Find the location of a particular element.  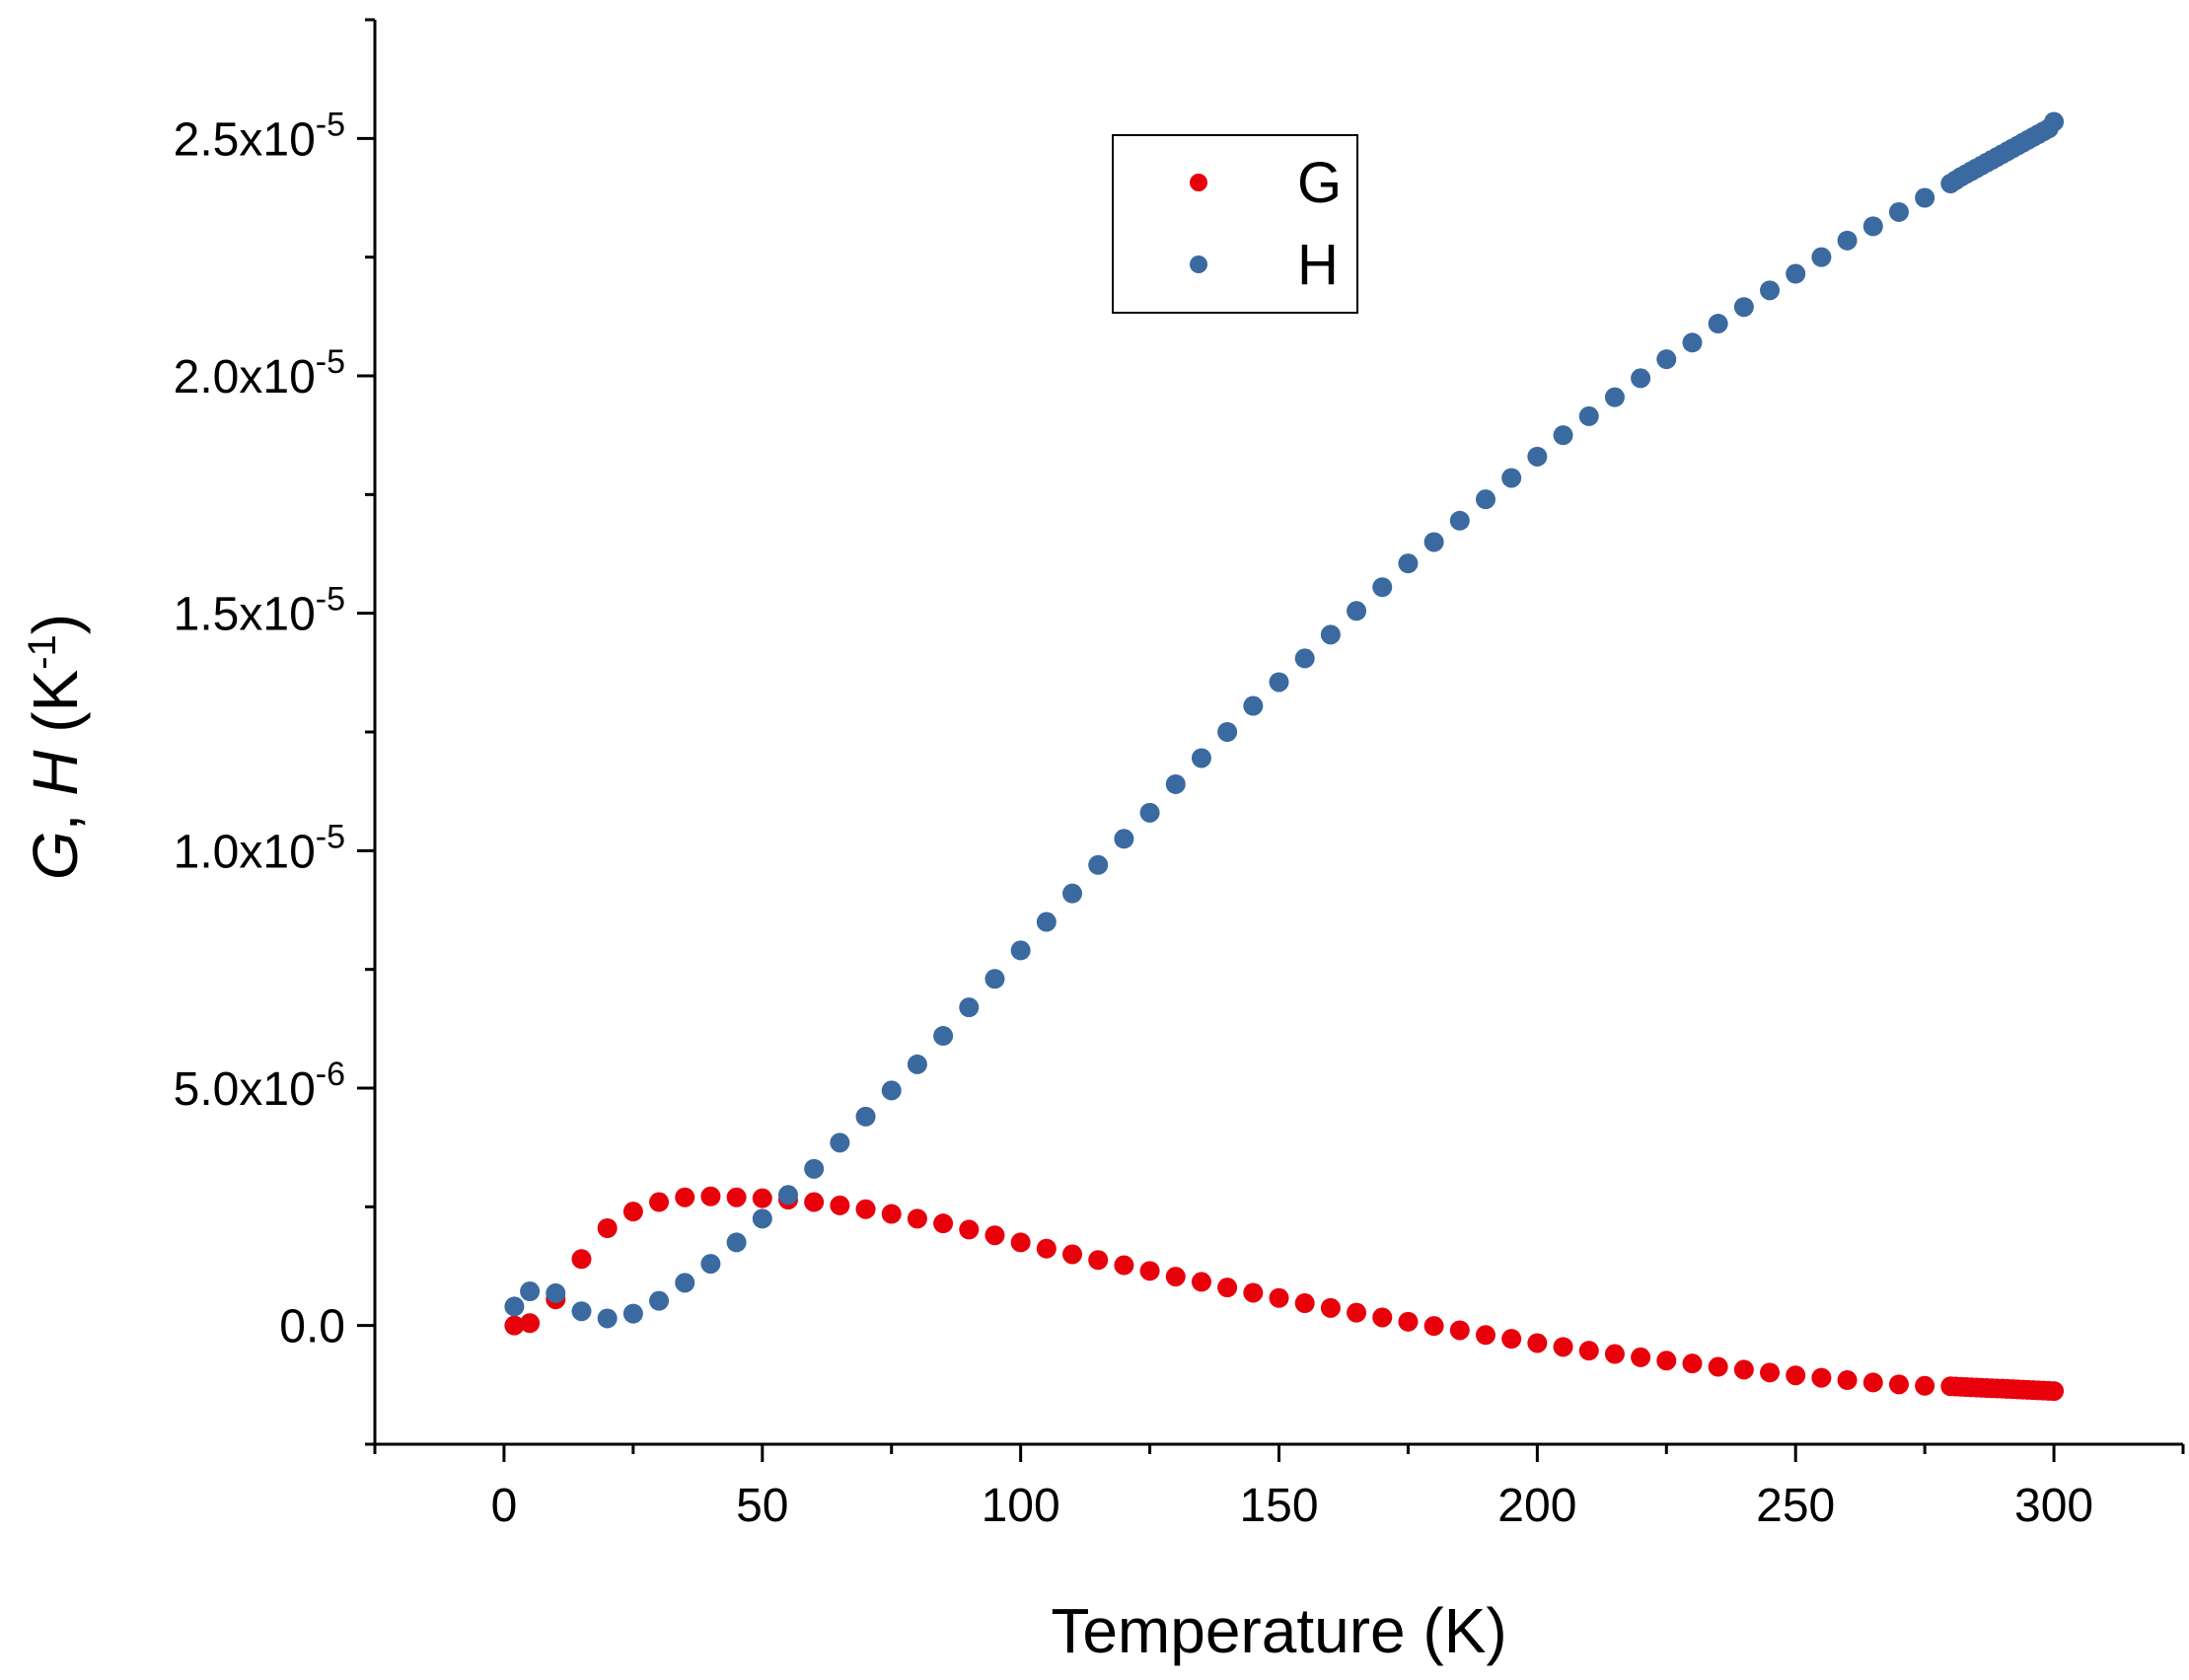

legend: G H is located at coordinates (1235, 224).